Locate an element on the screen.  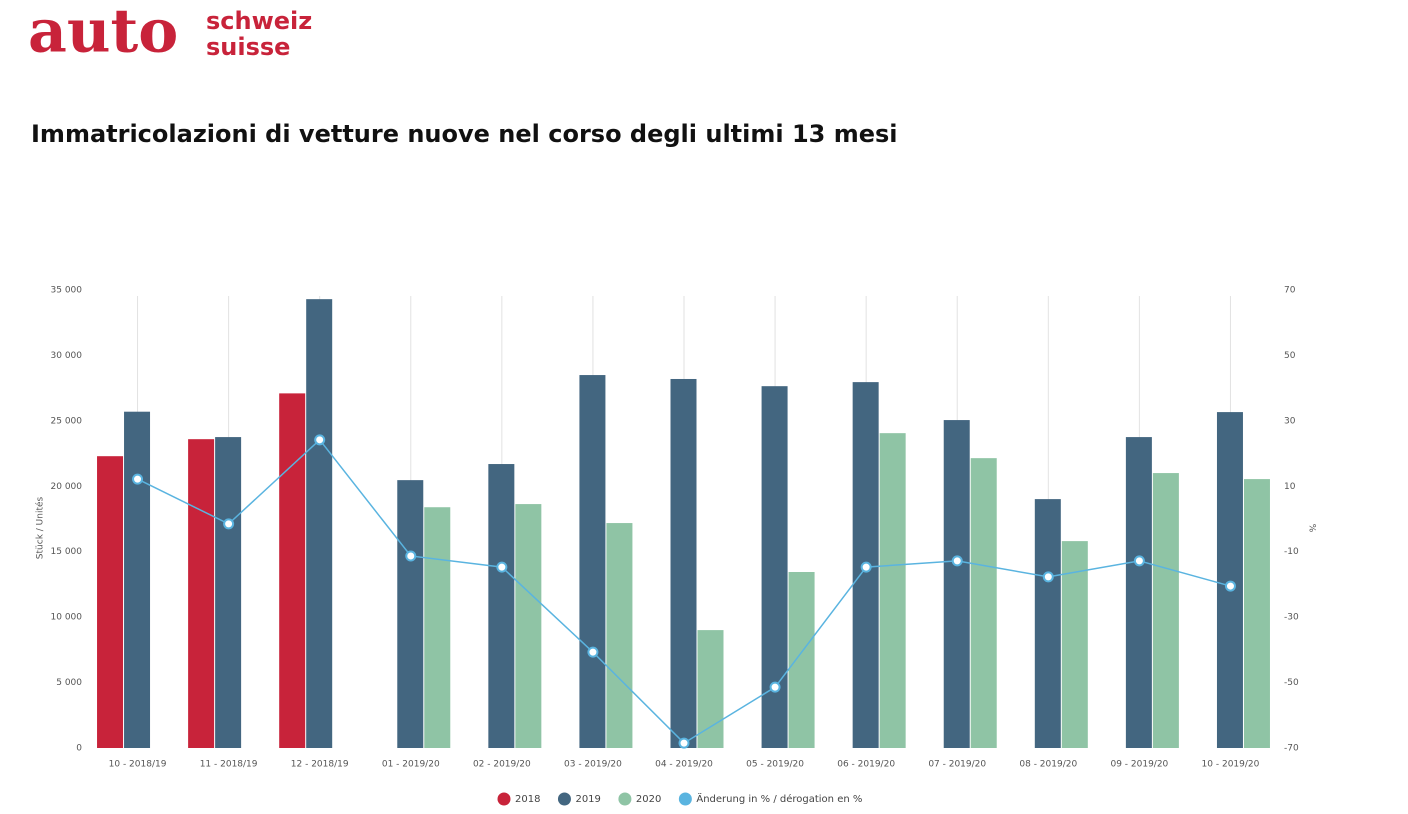
y2-tick-label: 50 is located at coordinates (1290, 356).